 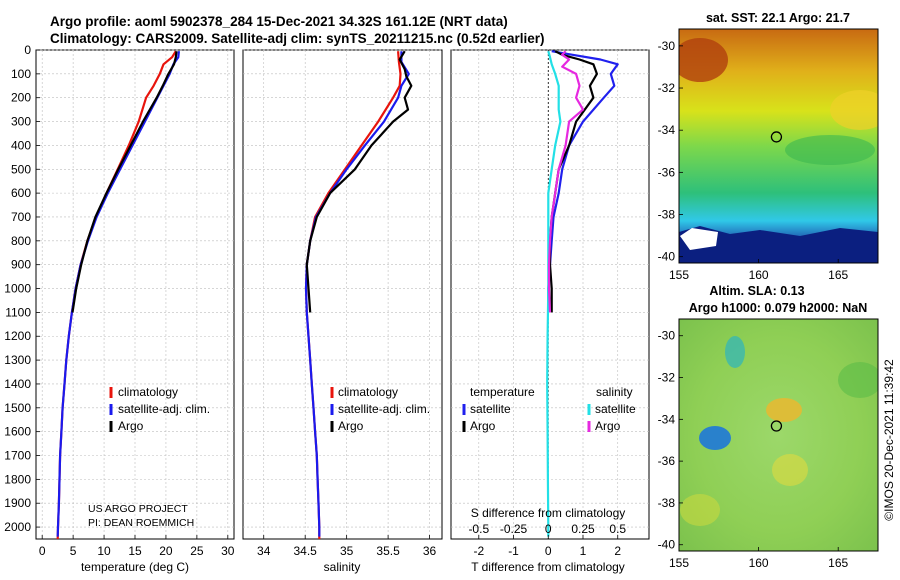 I want to click on series-line-salinity-argo, so click(x=566, y=181).